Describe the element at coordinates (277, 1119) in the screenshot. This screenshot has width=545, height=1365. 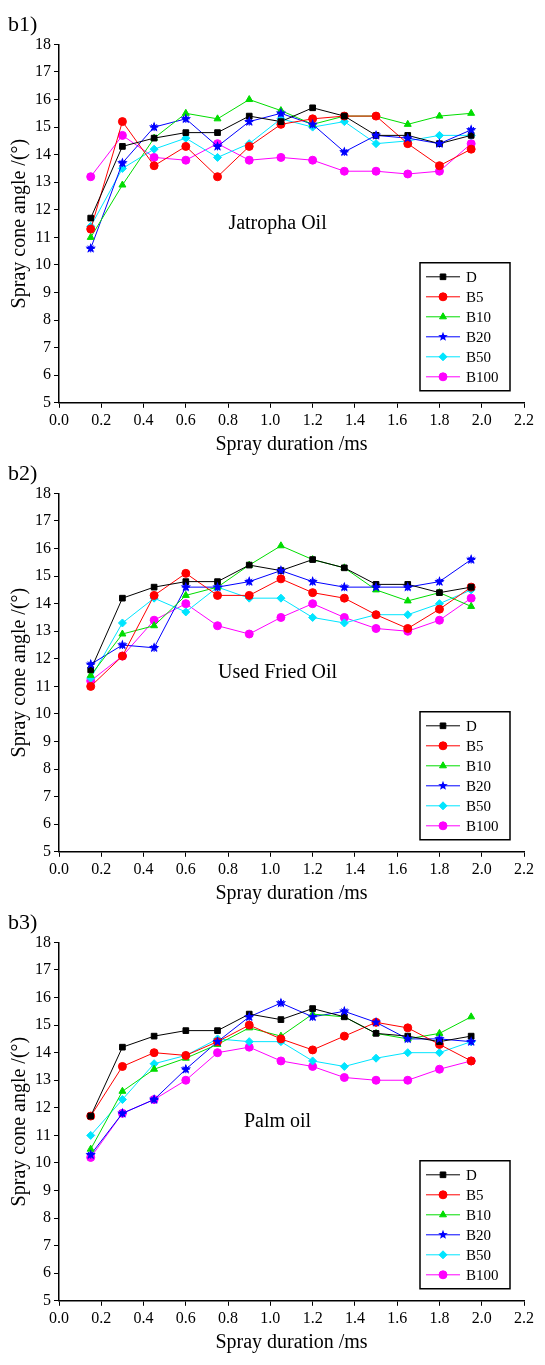
I see `annotation: Palm oil` at that location.